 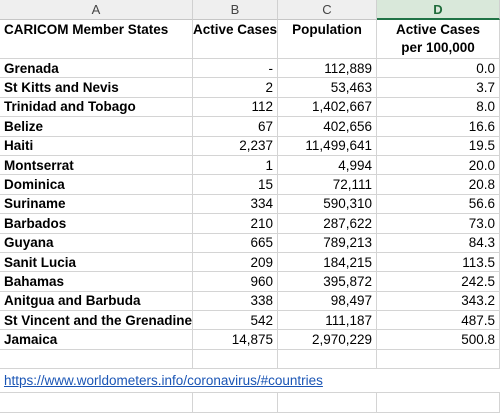 I want to click on population-cell: 53,463, so click(x=327, y=88).